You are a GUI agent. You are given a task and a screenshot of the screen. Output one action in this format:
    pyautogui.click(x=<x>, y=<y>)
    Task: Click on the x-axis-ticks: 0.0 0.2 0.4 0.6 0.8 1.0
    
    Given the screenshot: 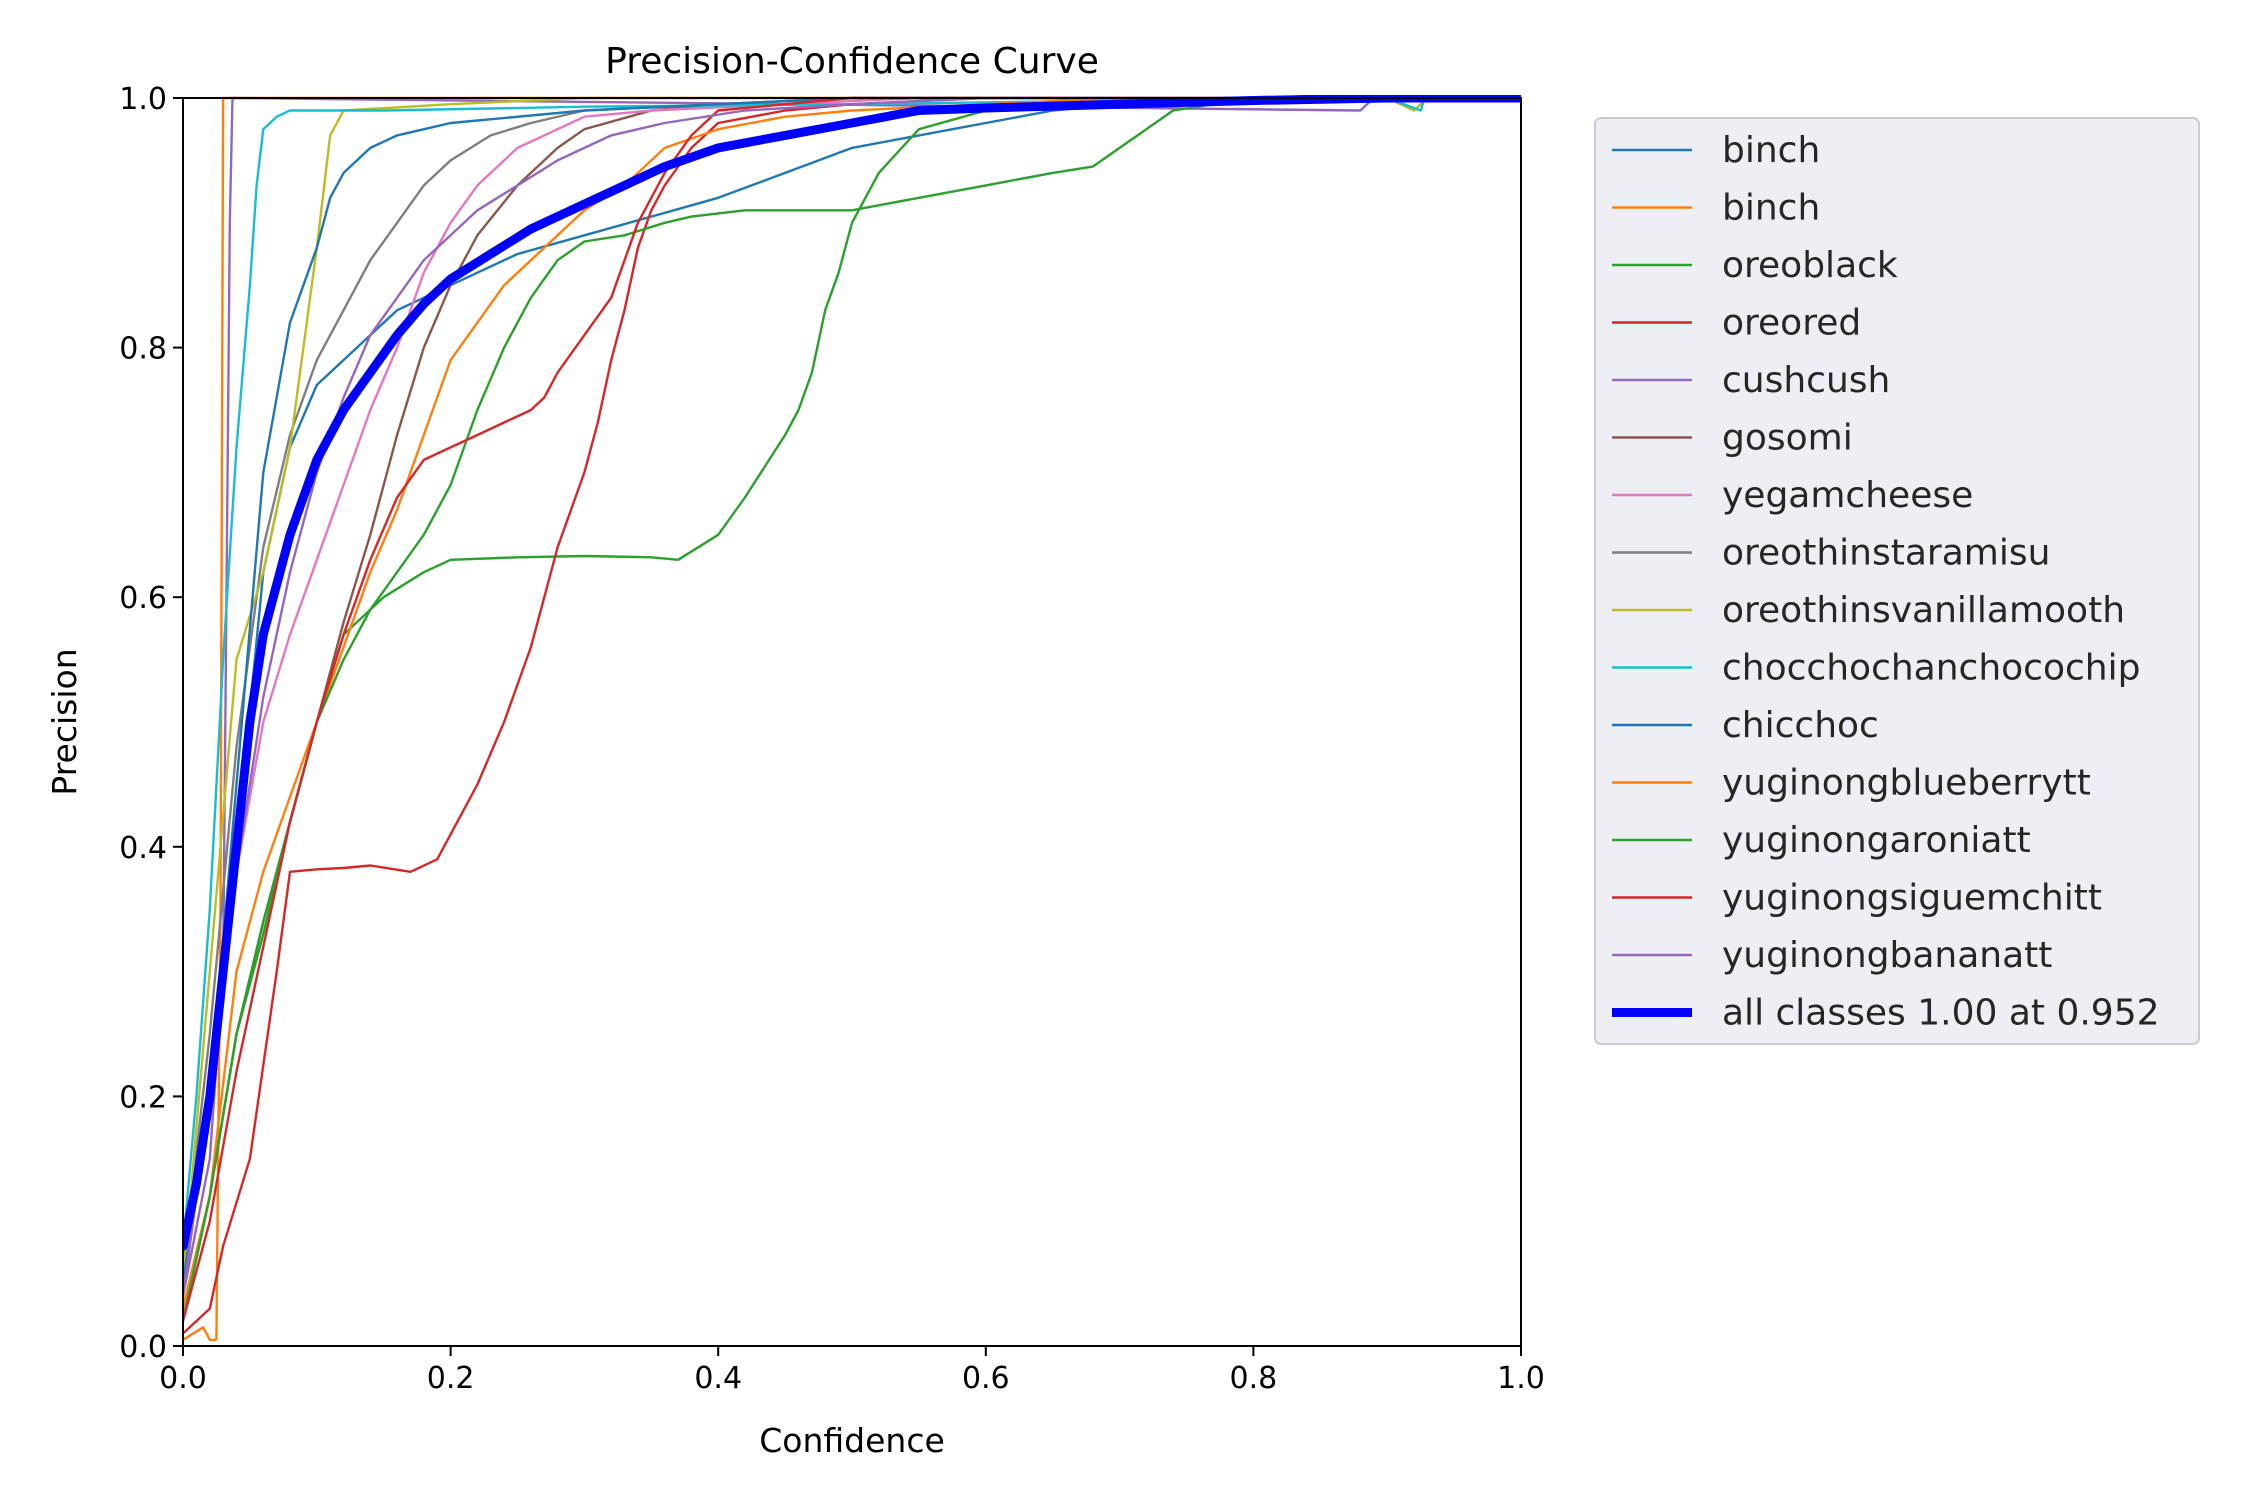 What is the action you would take?
    pyautogui.click(x=852, y=1371)
    